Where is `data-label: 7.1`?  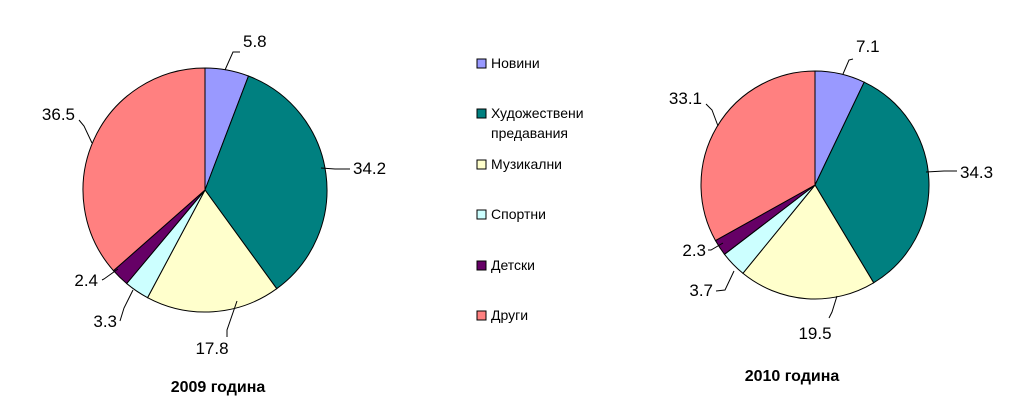 data-label: 7.1 is located at coordinates (868, 46).